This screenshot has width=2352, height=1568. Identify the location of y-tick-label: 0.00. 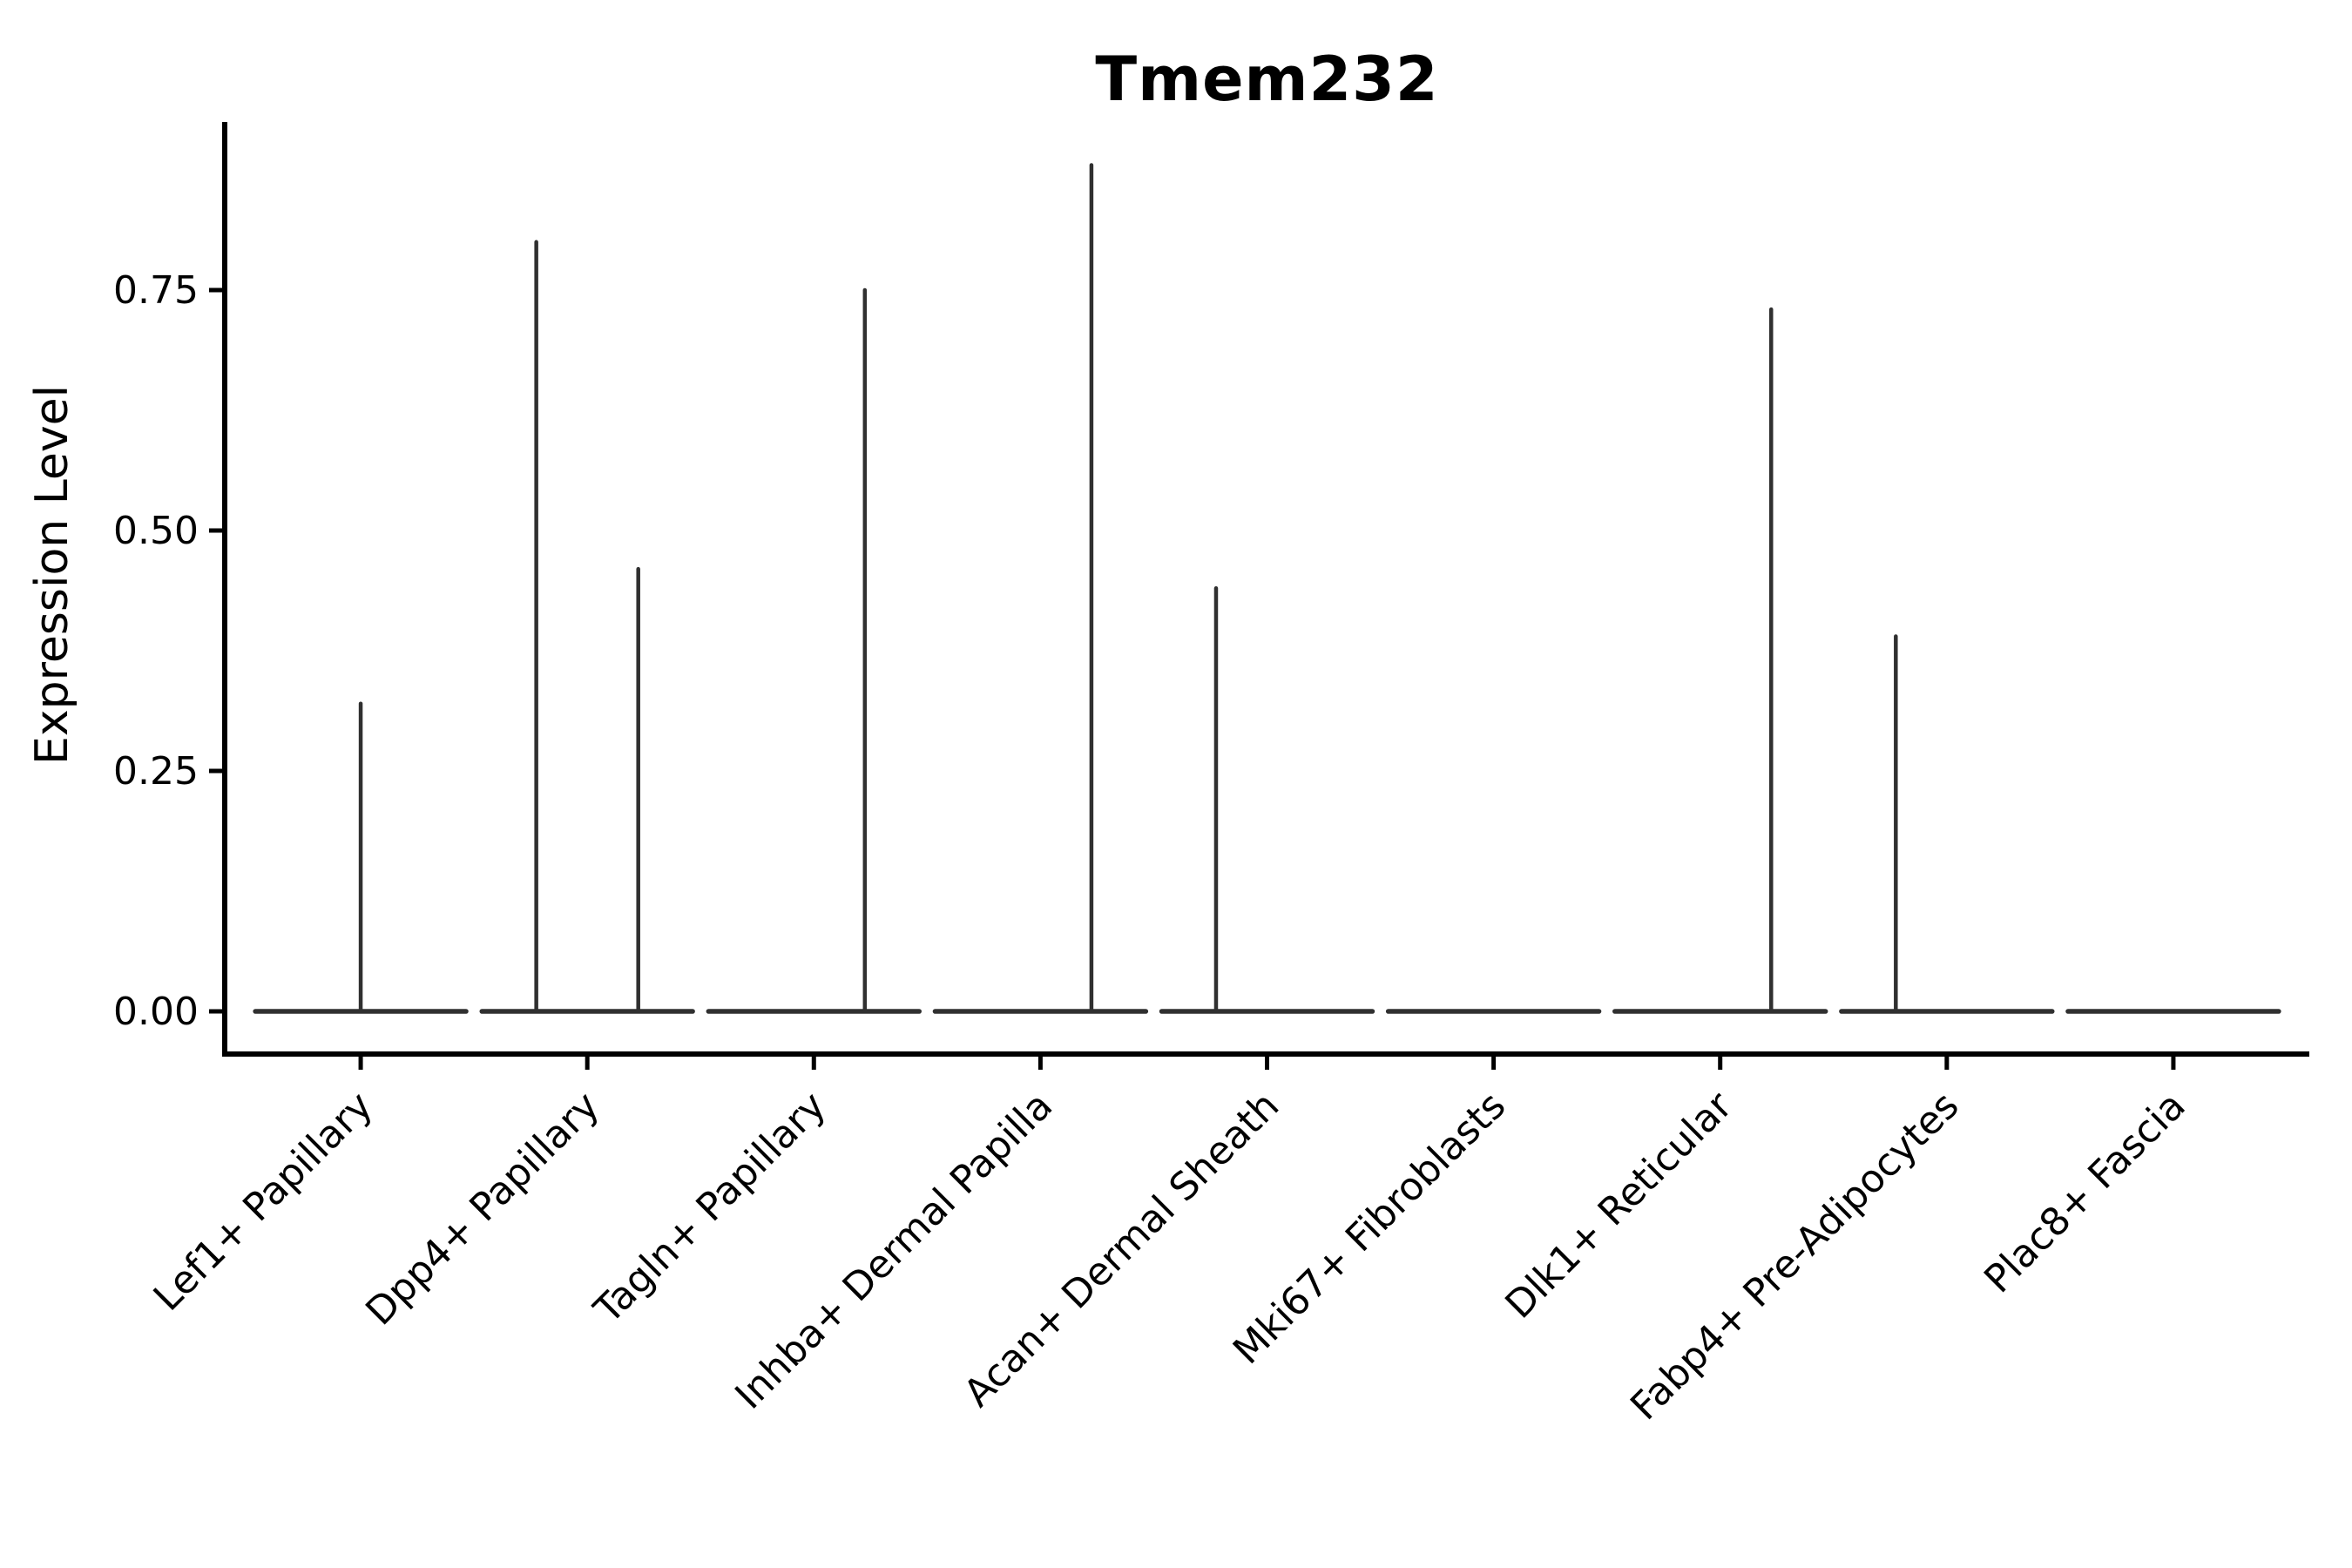
(156, 1012).